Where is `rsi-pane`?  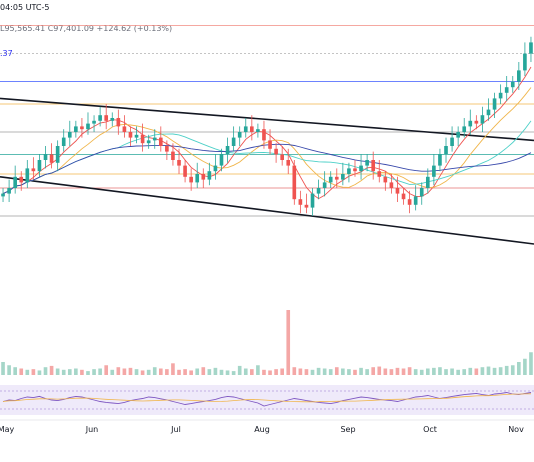 rsi-pane is located at coordinates (267, 400).